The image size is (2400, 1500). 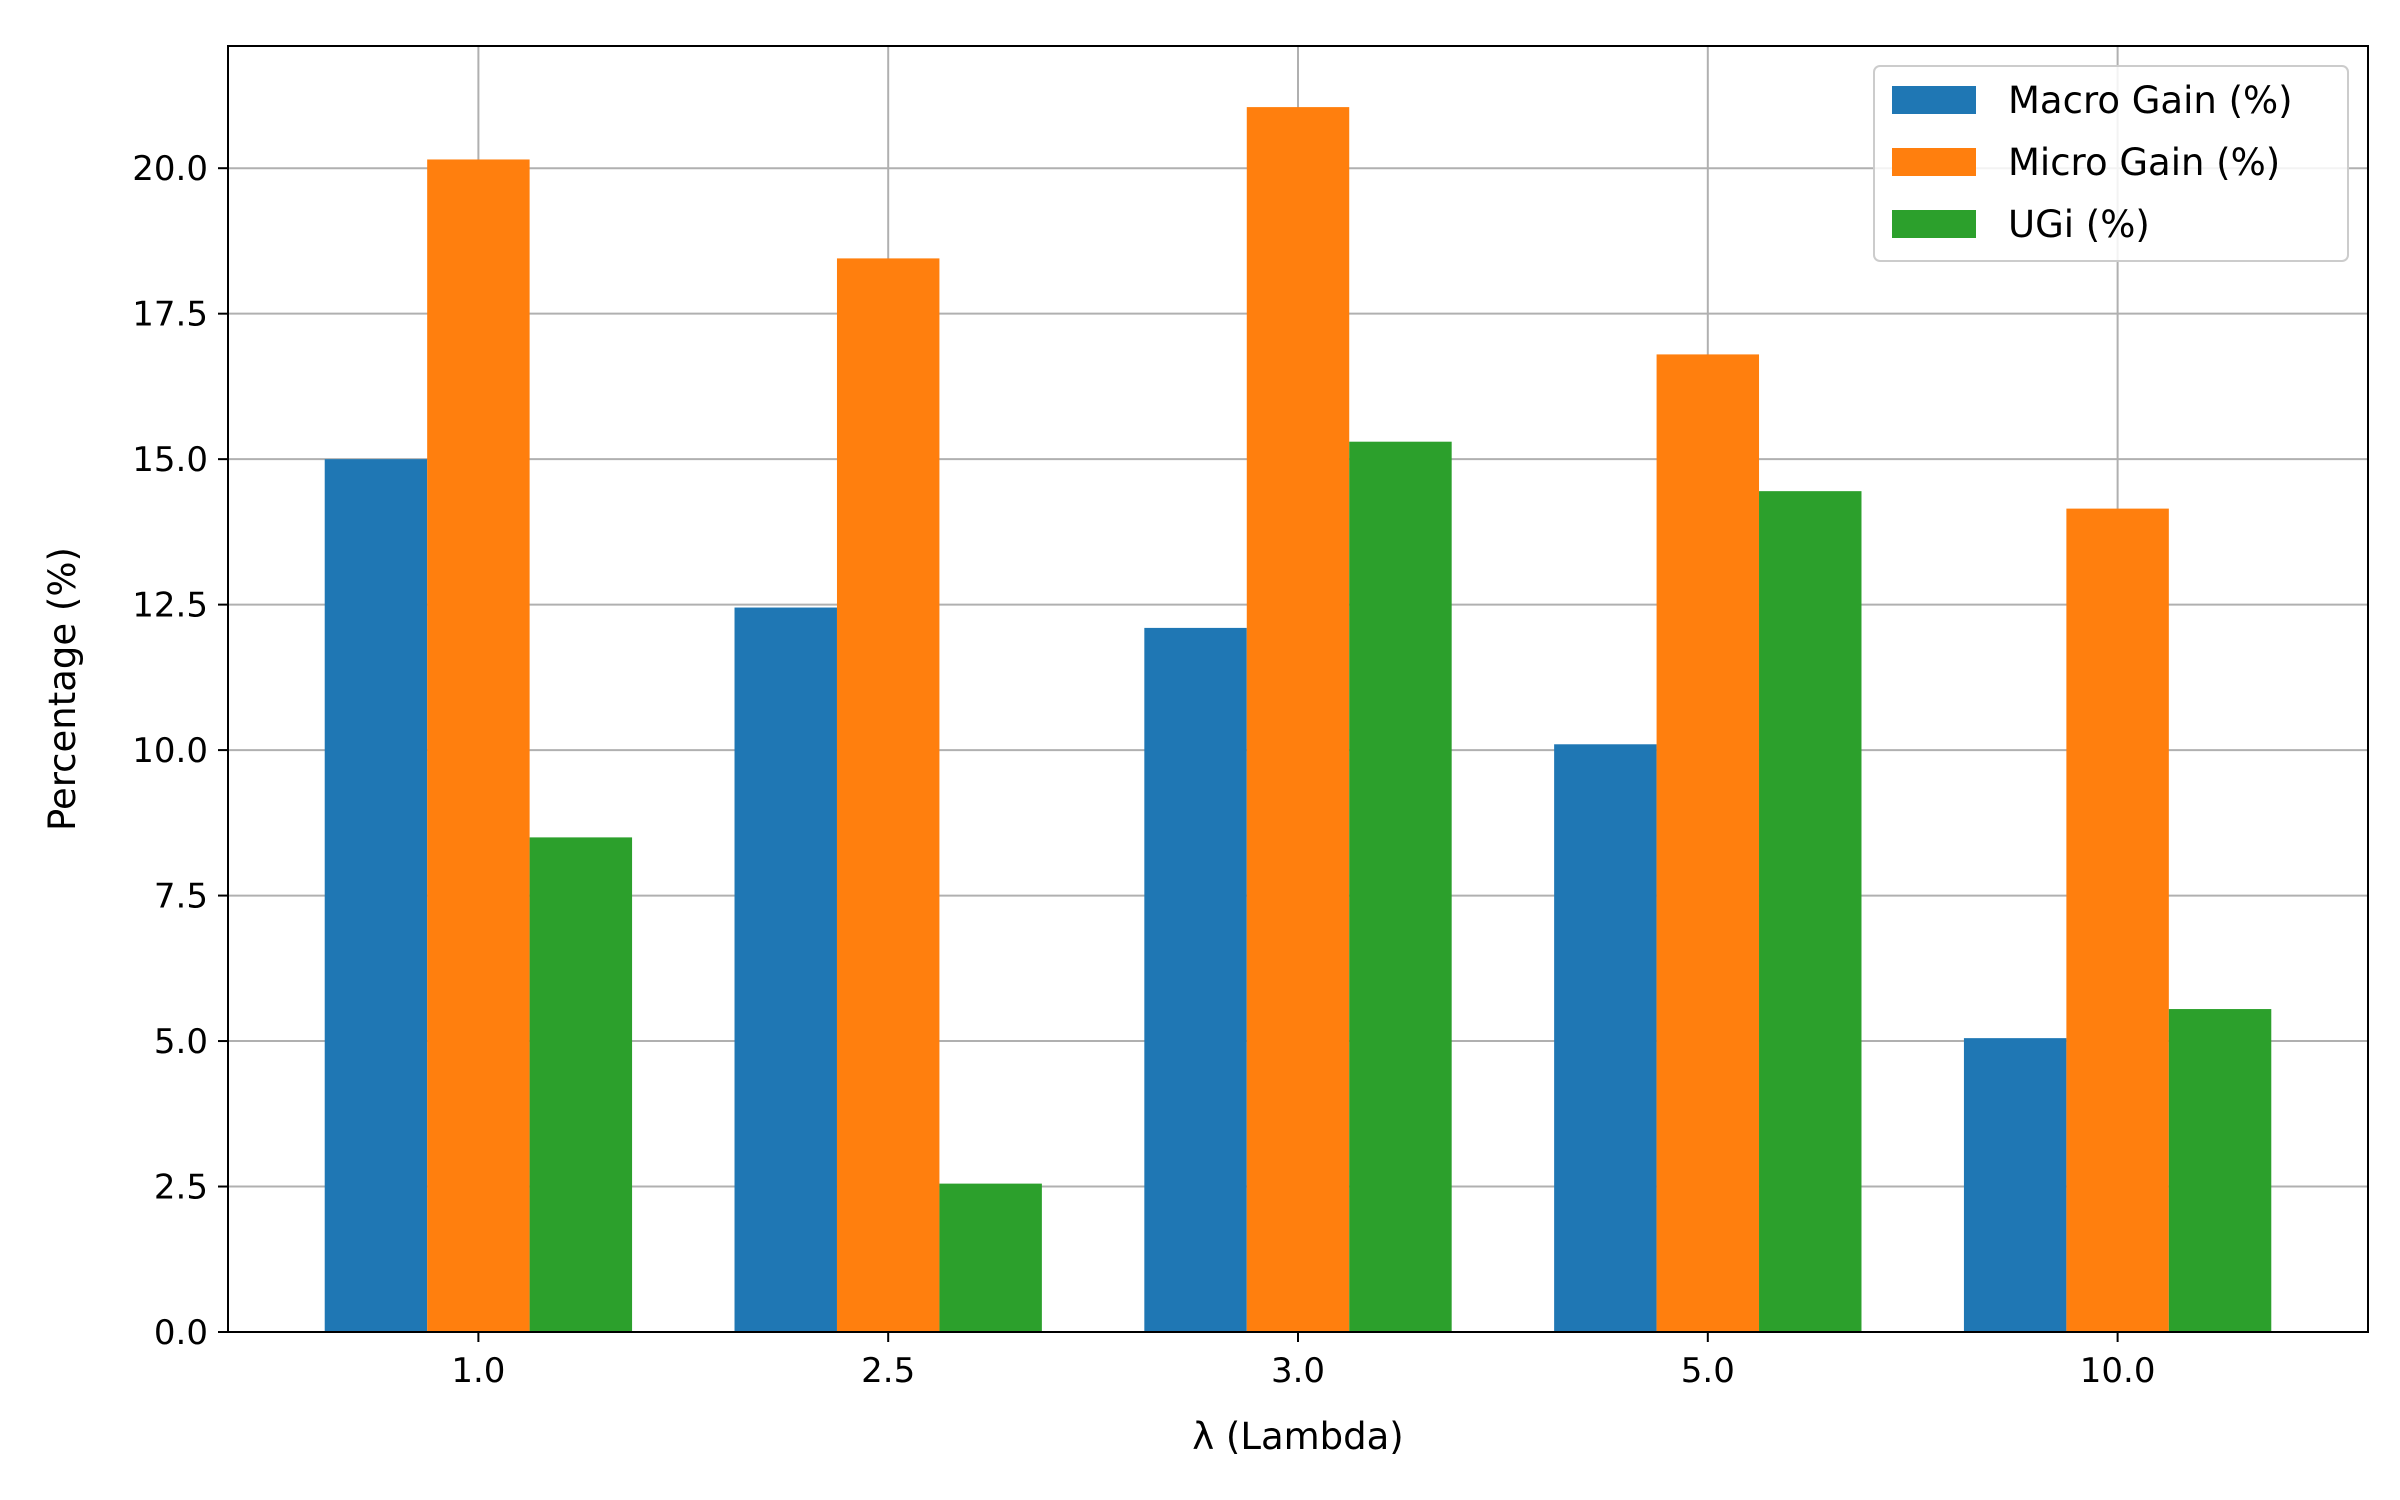 I want to click on bar-5.0-series-1, so click(x=1708, y=843).